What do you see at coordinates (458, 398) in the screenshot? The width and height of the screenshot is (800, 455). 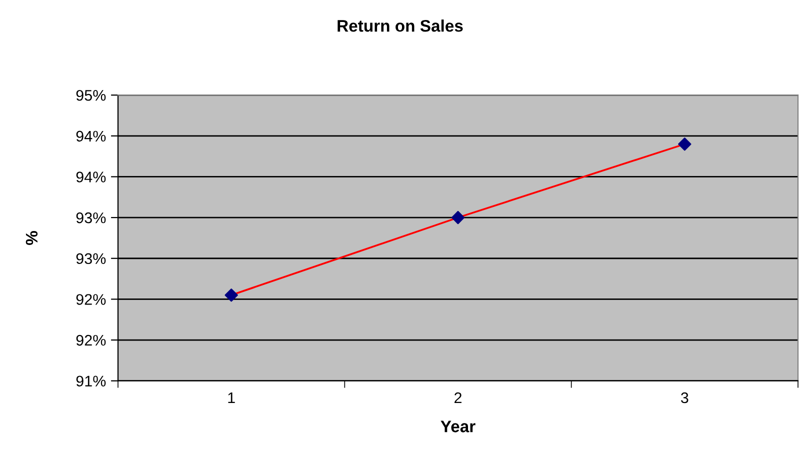 I see `x-tick-label: 2` at bounding box center [458, 398].